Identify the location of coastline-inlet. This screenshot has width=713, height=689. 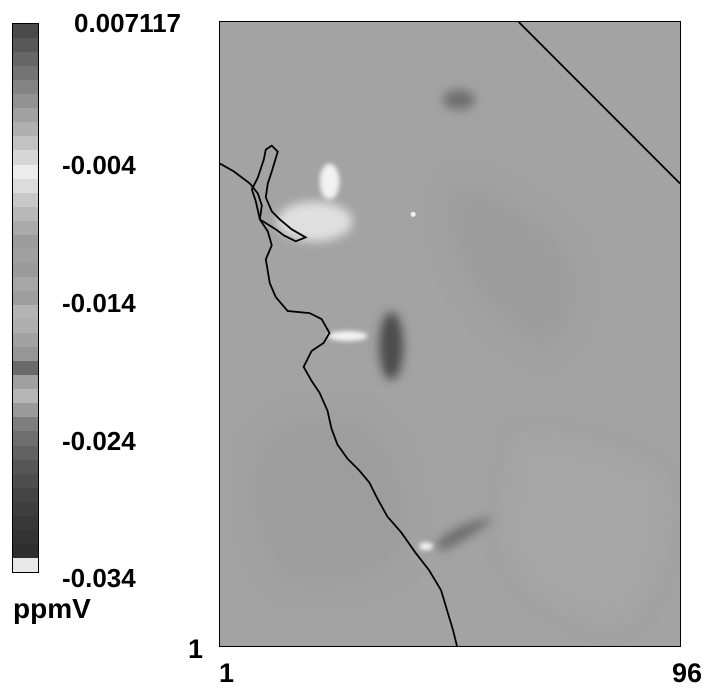
(279, 193).